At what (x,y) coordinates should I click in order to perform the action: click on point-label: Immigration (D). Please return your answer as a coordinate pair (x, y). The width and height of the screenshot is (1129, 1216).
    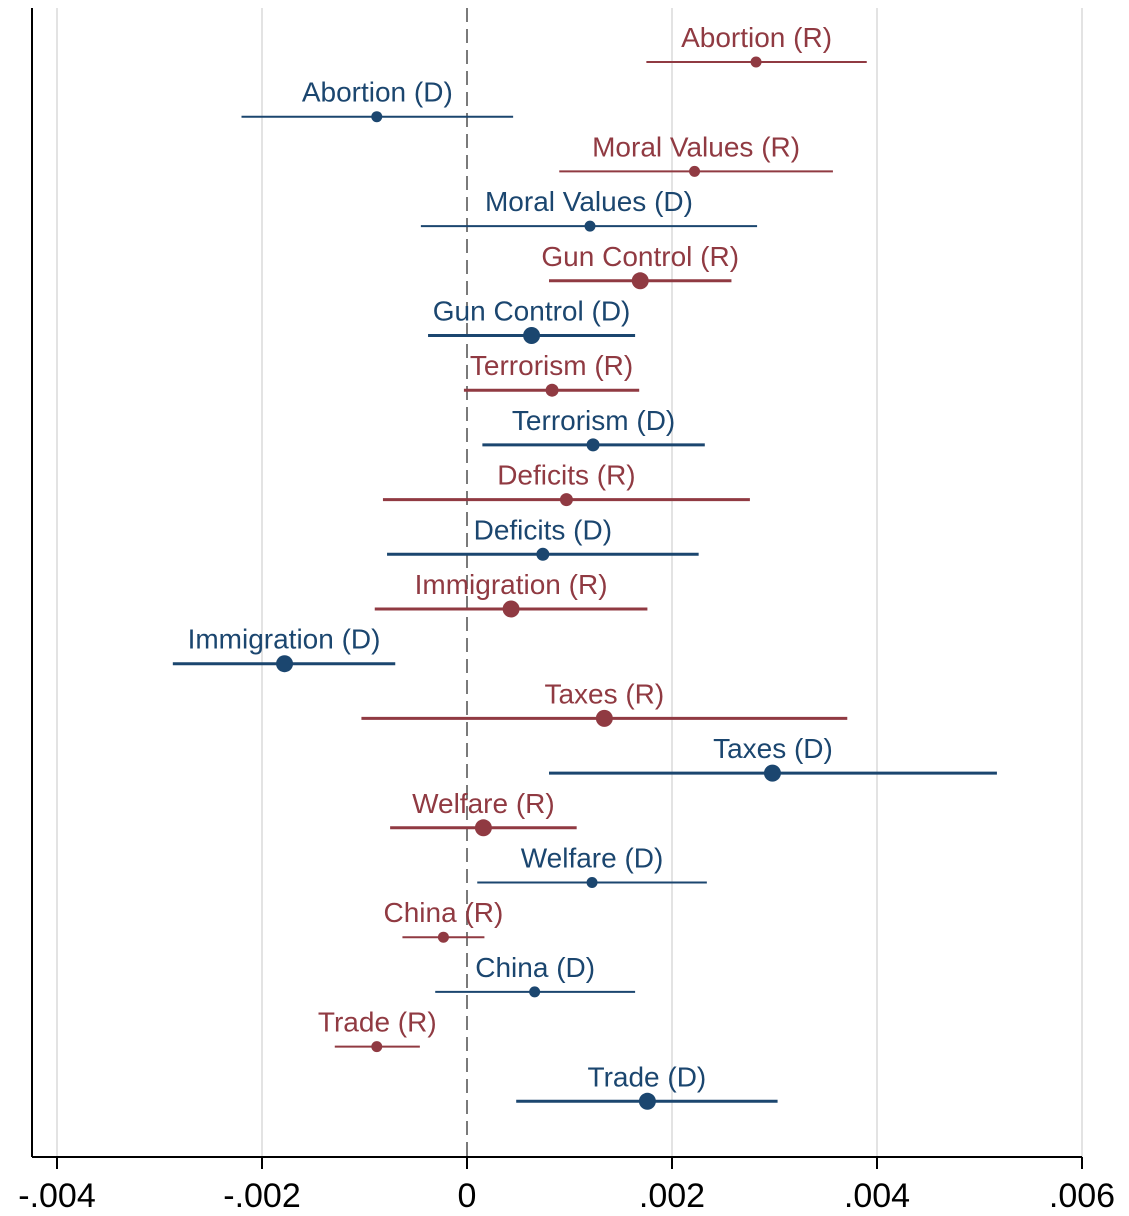
    Looking at the image, I should click on (284, 639).